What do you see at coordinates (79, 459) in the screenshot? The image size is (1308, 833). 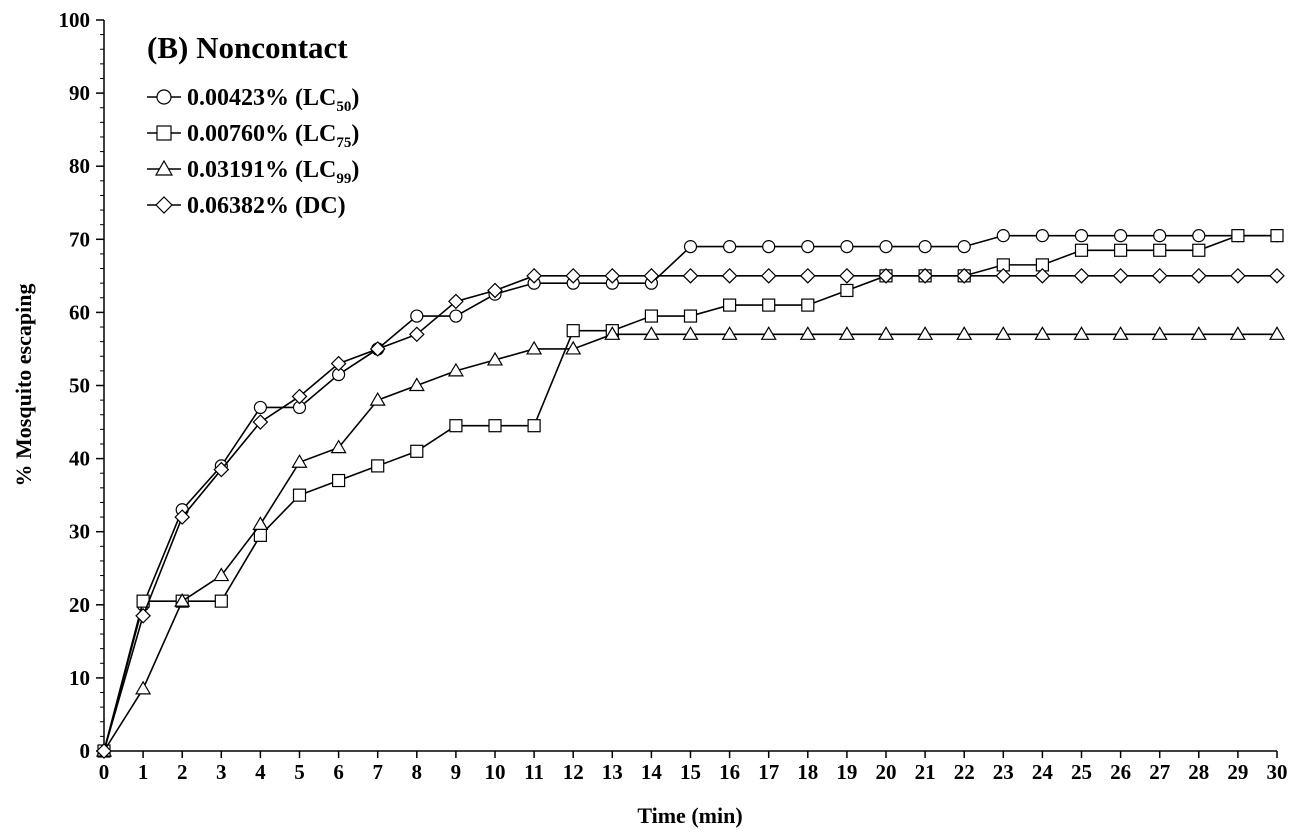 I see `y-tick-label: 40` at bounding box center [79, 459].